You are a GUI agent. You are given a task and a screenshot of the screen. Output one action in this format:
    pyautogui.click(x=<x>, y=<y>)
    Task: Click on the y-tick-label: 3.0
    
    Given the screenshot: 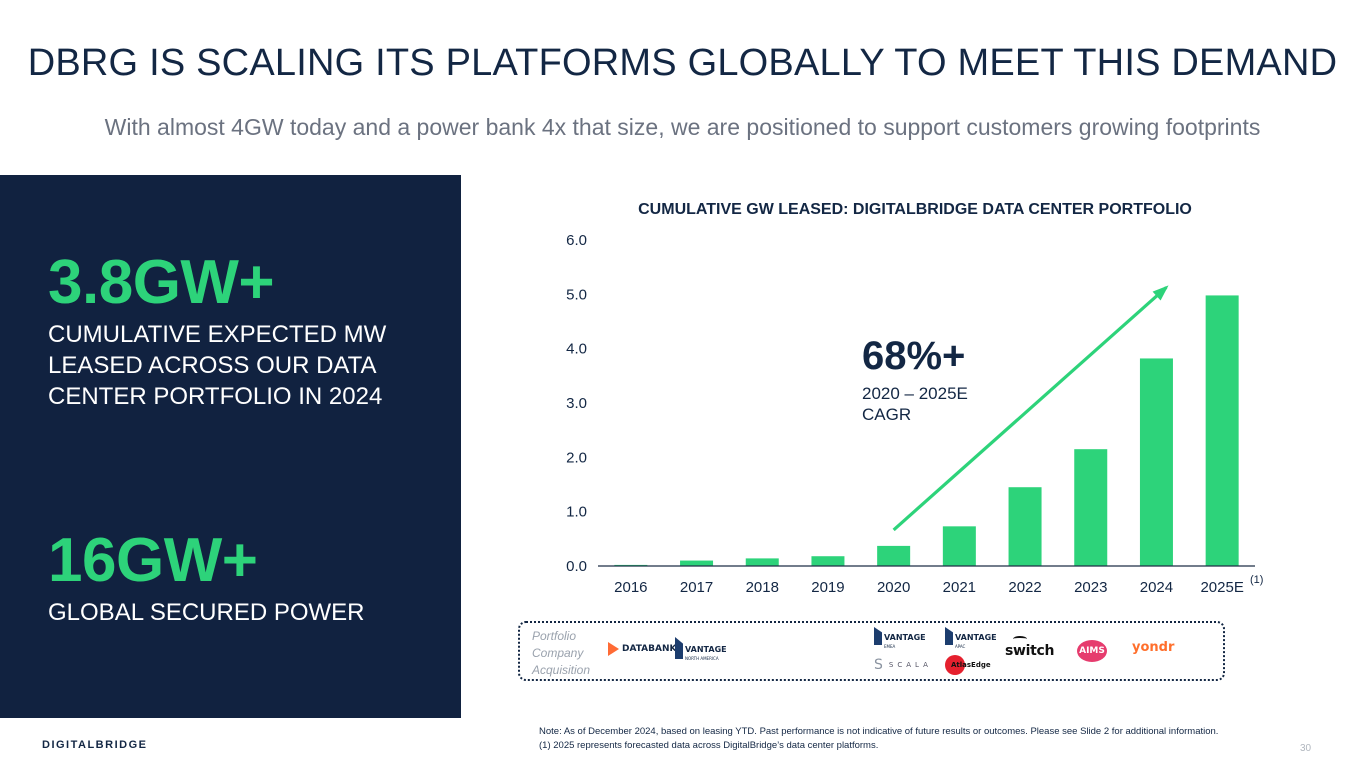 What is the action you would take?
    pyautogui.click(x=576, y=403)
    